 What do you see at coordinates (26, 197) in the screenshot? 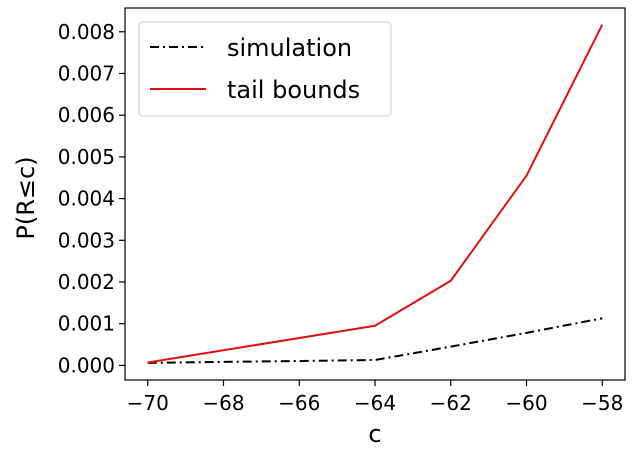
I see `y-axis-label: P(R≤c)` at bounding box center [26, 197].